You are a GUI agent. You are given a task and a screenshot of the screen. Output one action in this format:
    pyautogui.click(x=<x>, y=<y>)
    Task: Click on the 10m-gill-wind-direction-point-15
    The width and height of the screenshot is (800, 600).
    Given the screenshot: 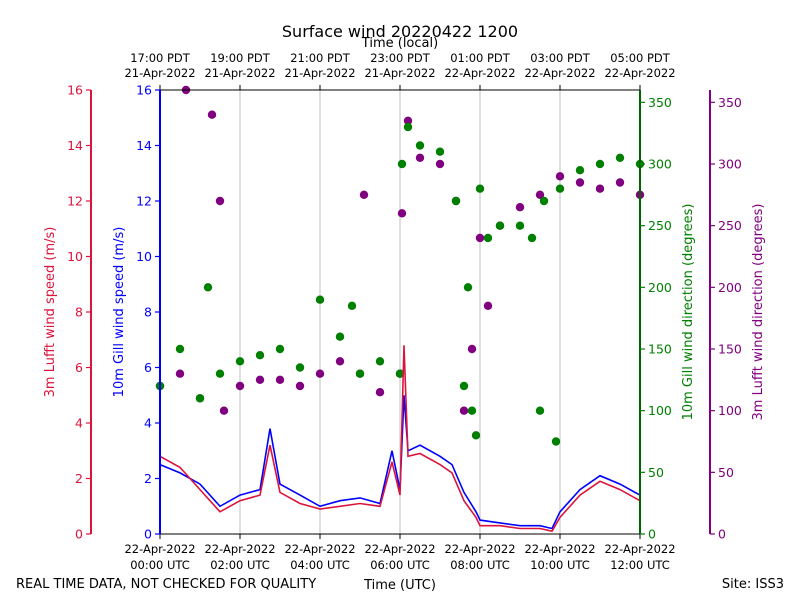 What is the action you would take?
    pyautogui.click(x=402, y=164)
    